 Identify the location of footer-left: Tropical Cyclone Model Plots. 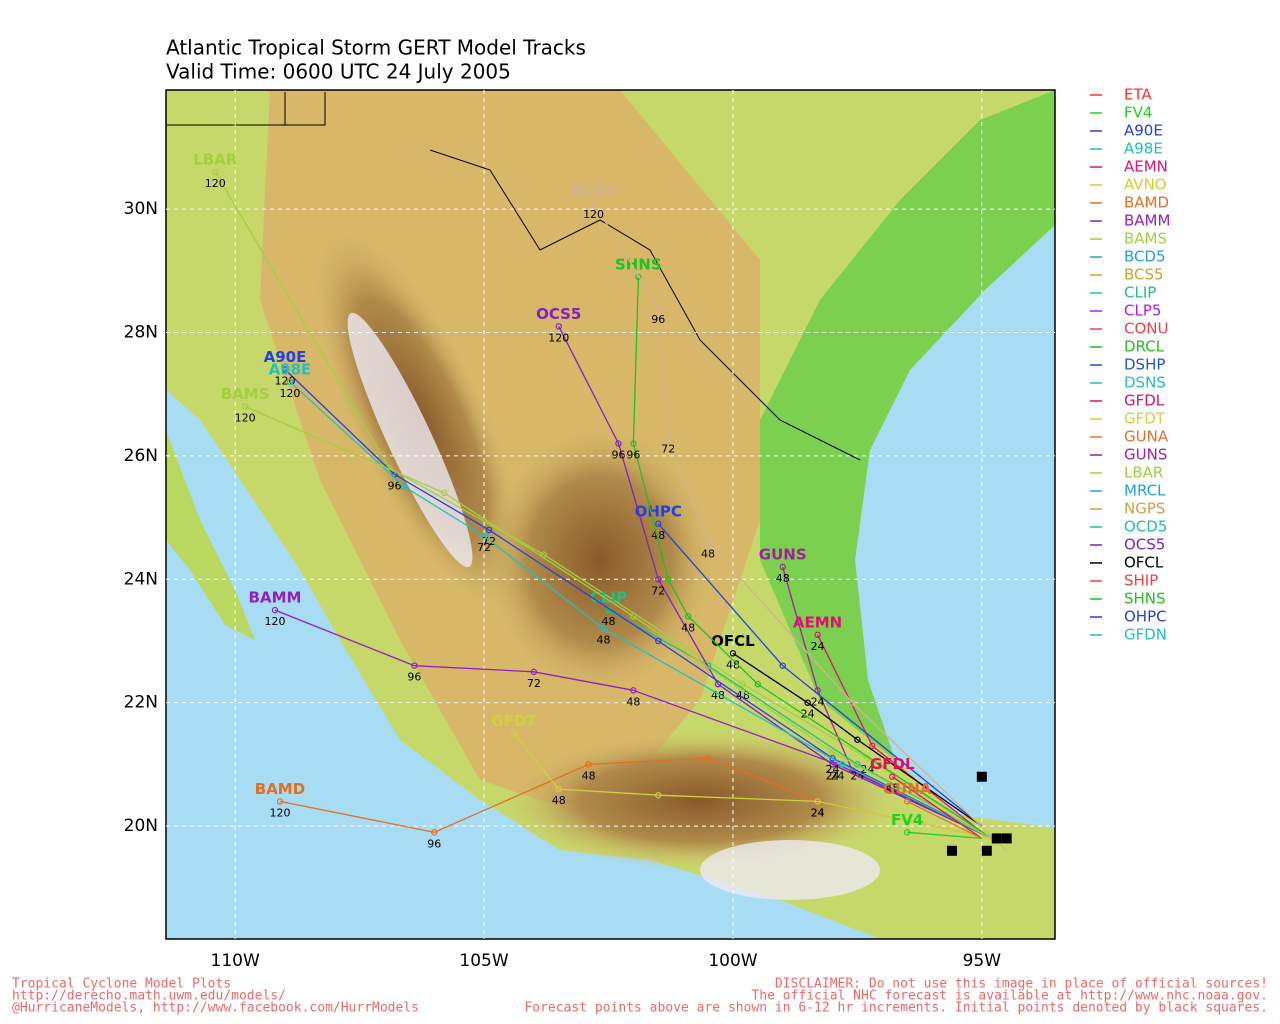
(121, 984).